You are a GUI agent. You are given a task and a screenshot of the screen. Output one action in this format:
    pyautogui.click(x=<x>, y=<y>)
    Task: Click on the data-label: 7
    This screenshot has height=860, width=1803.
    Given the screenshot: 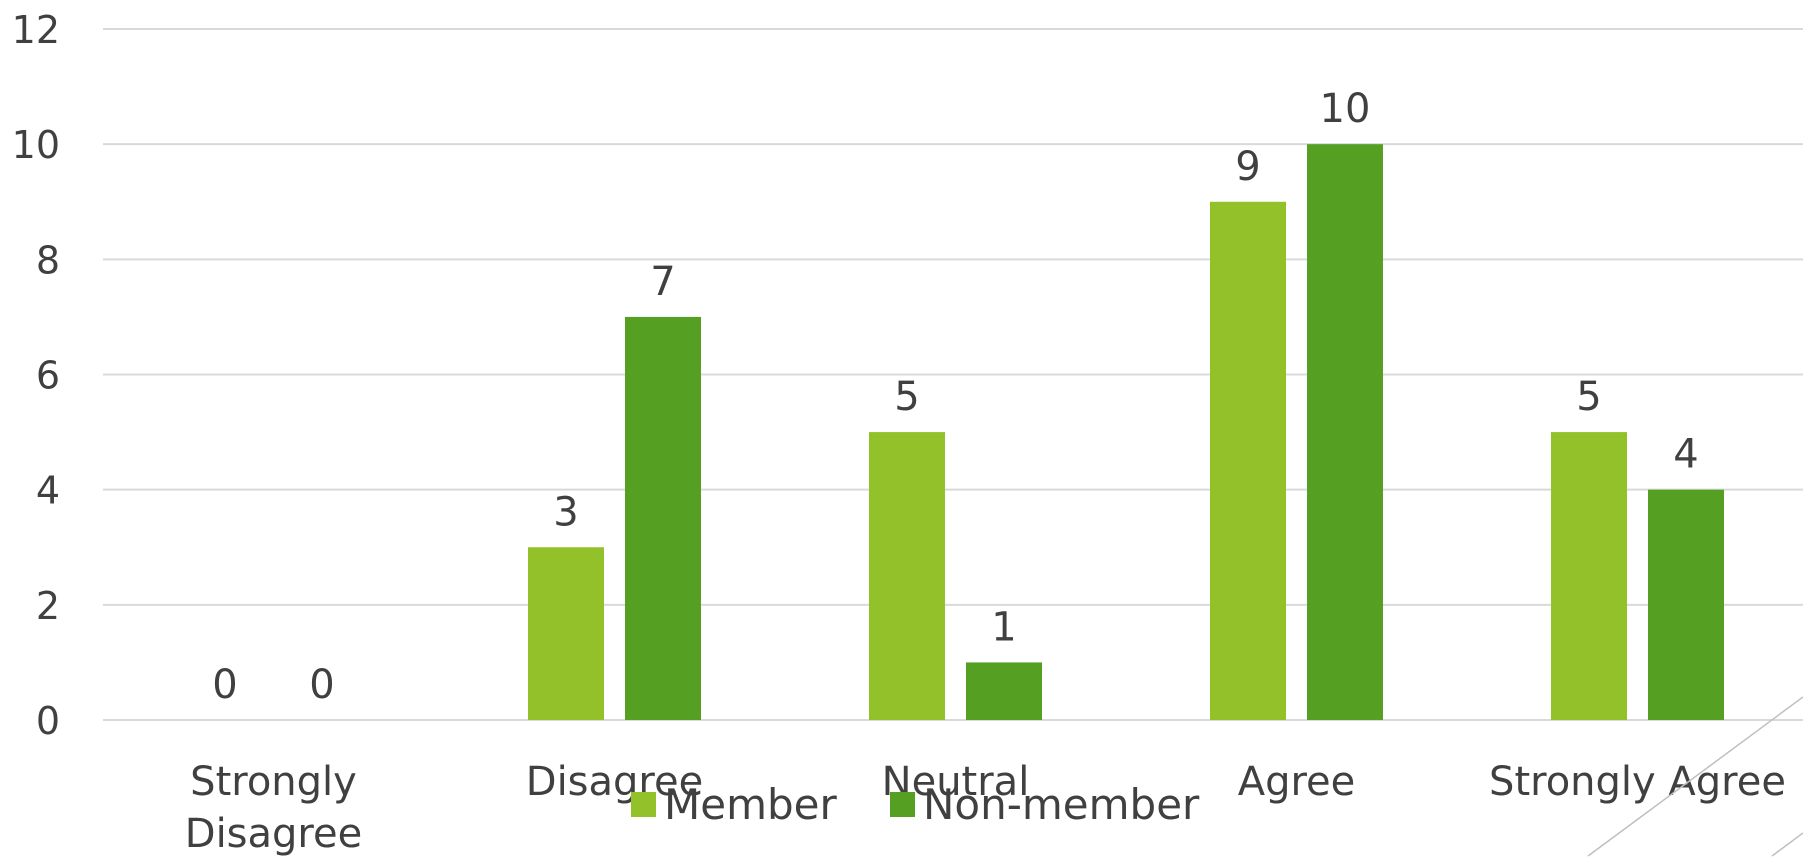 What is the action you would take?
    pyautogui.click(x=662, y=282)
    